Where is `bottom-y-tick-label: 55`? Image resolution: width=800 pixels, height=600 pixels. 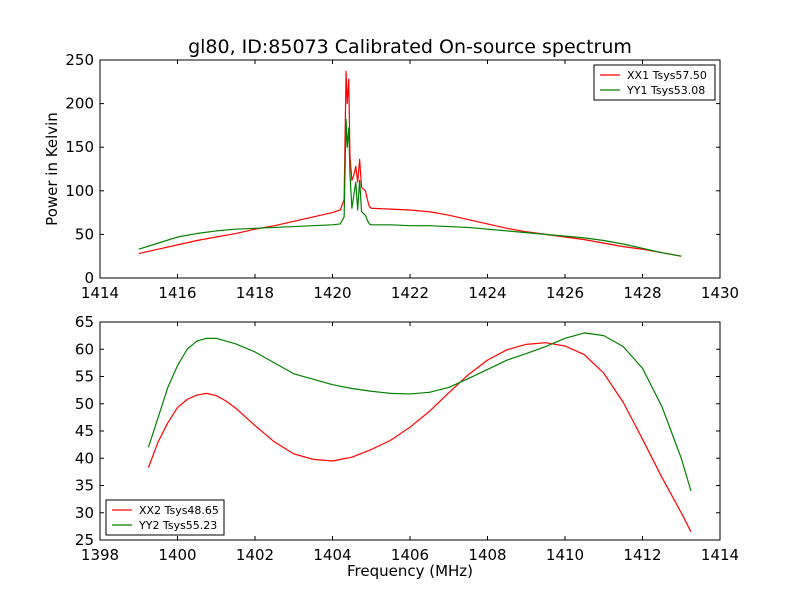
bottom-y-tick-label: 55 is located at coordinates (84, 377).